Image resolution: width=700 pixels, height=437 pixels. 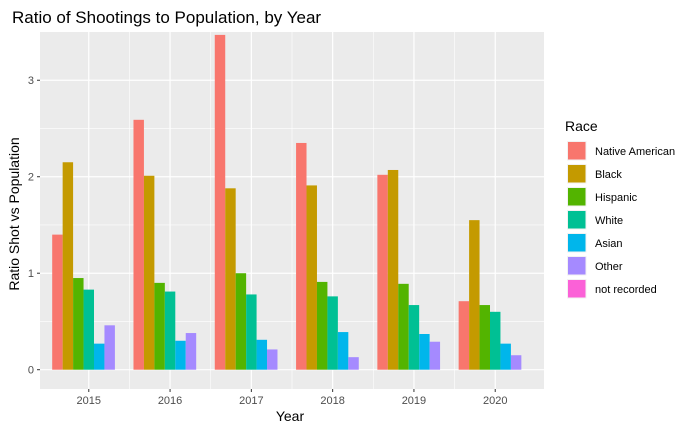 I want to click on x-tick-label: 2019, so click(x=414, y=401).